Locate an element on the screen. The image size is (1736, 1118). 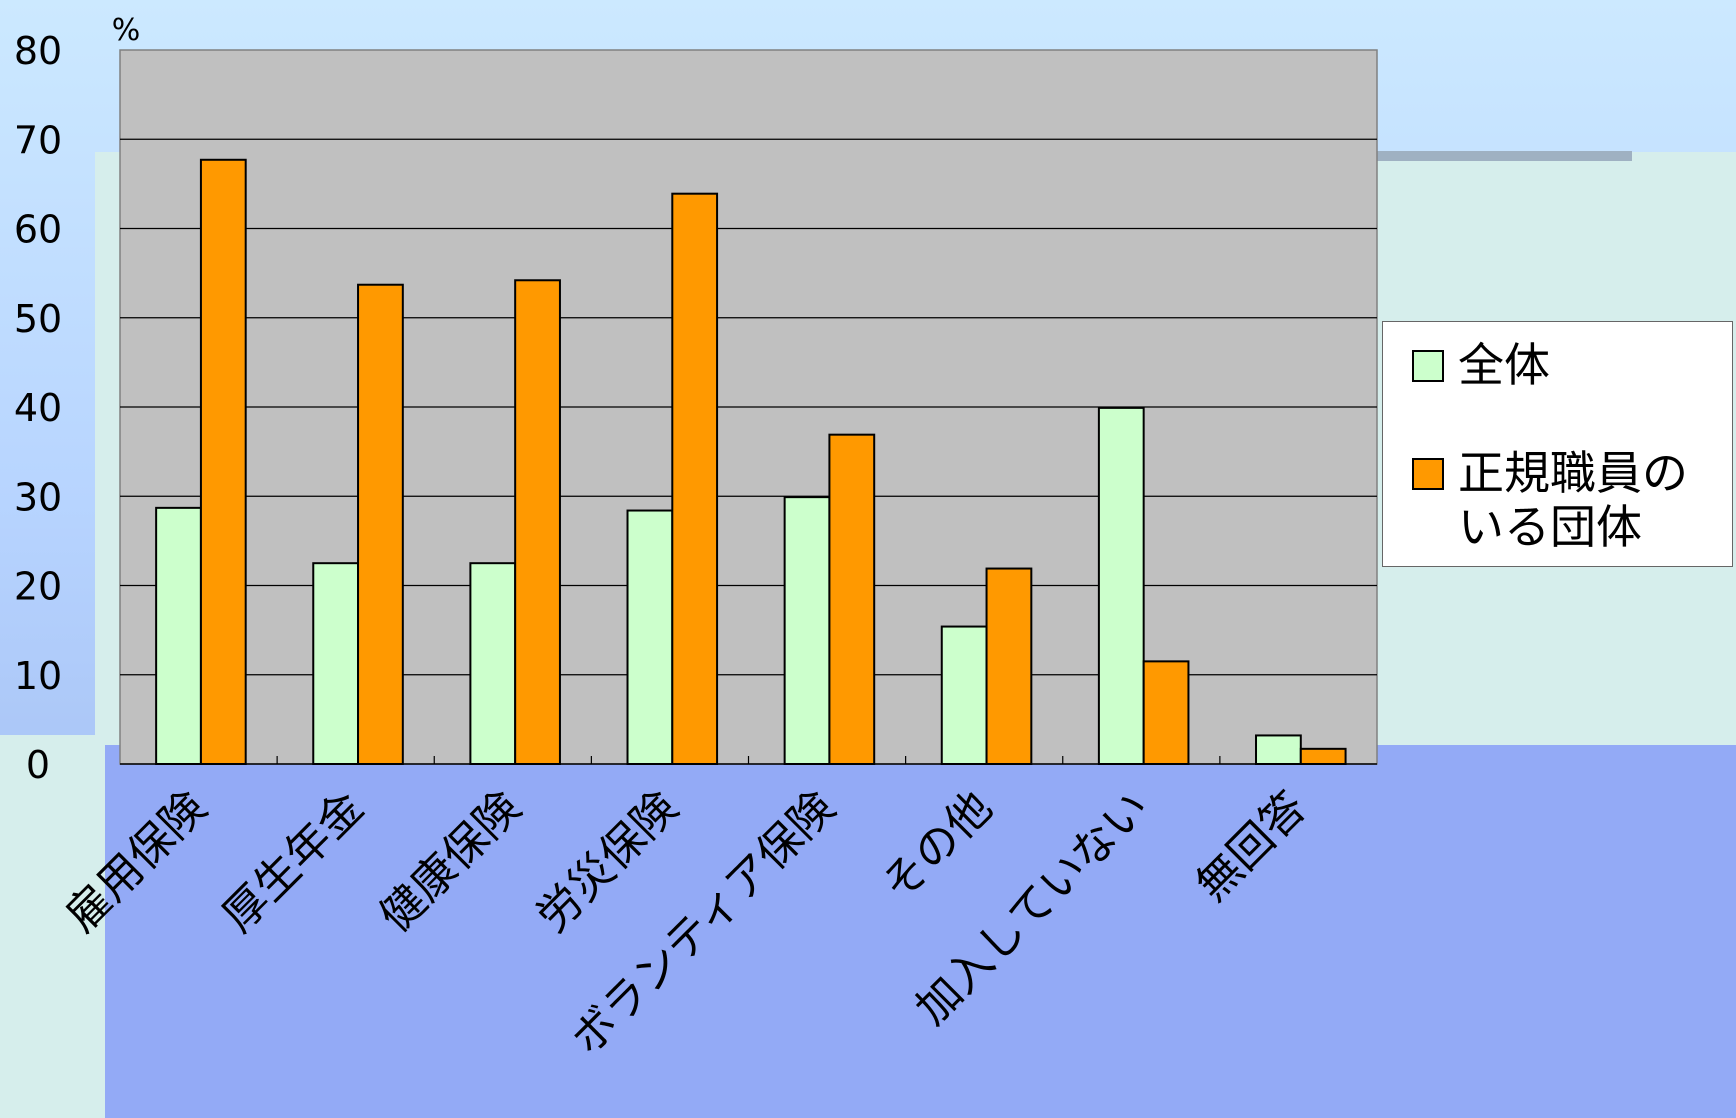
y-axis-tick-labels: 0 10 20 30 40 50 60 70 80 is located at coordinates (38, 408).